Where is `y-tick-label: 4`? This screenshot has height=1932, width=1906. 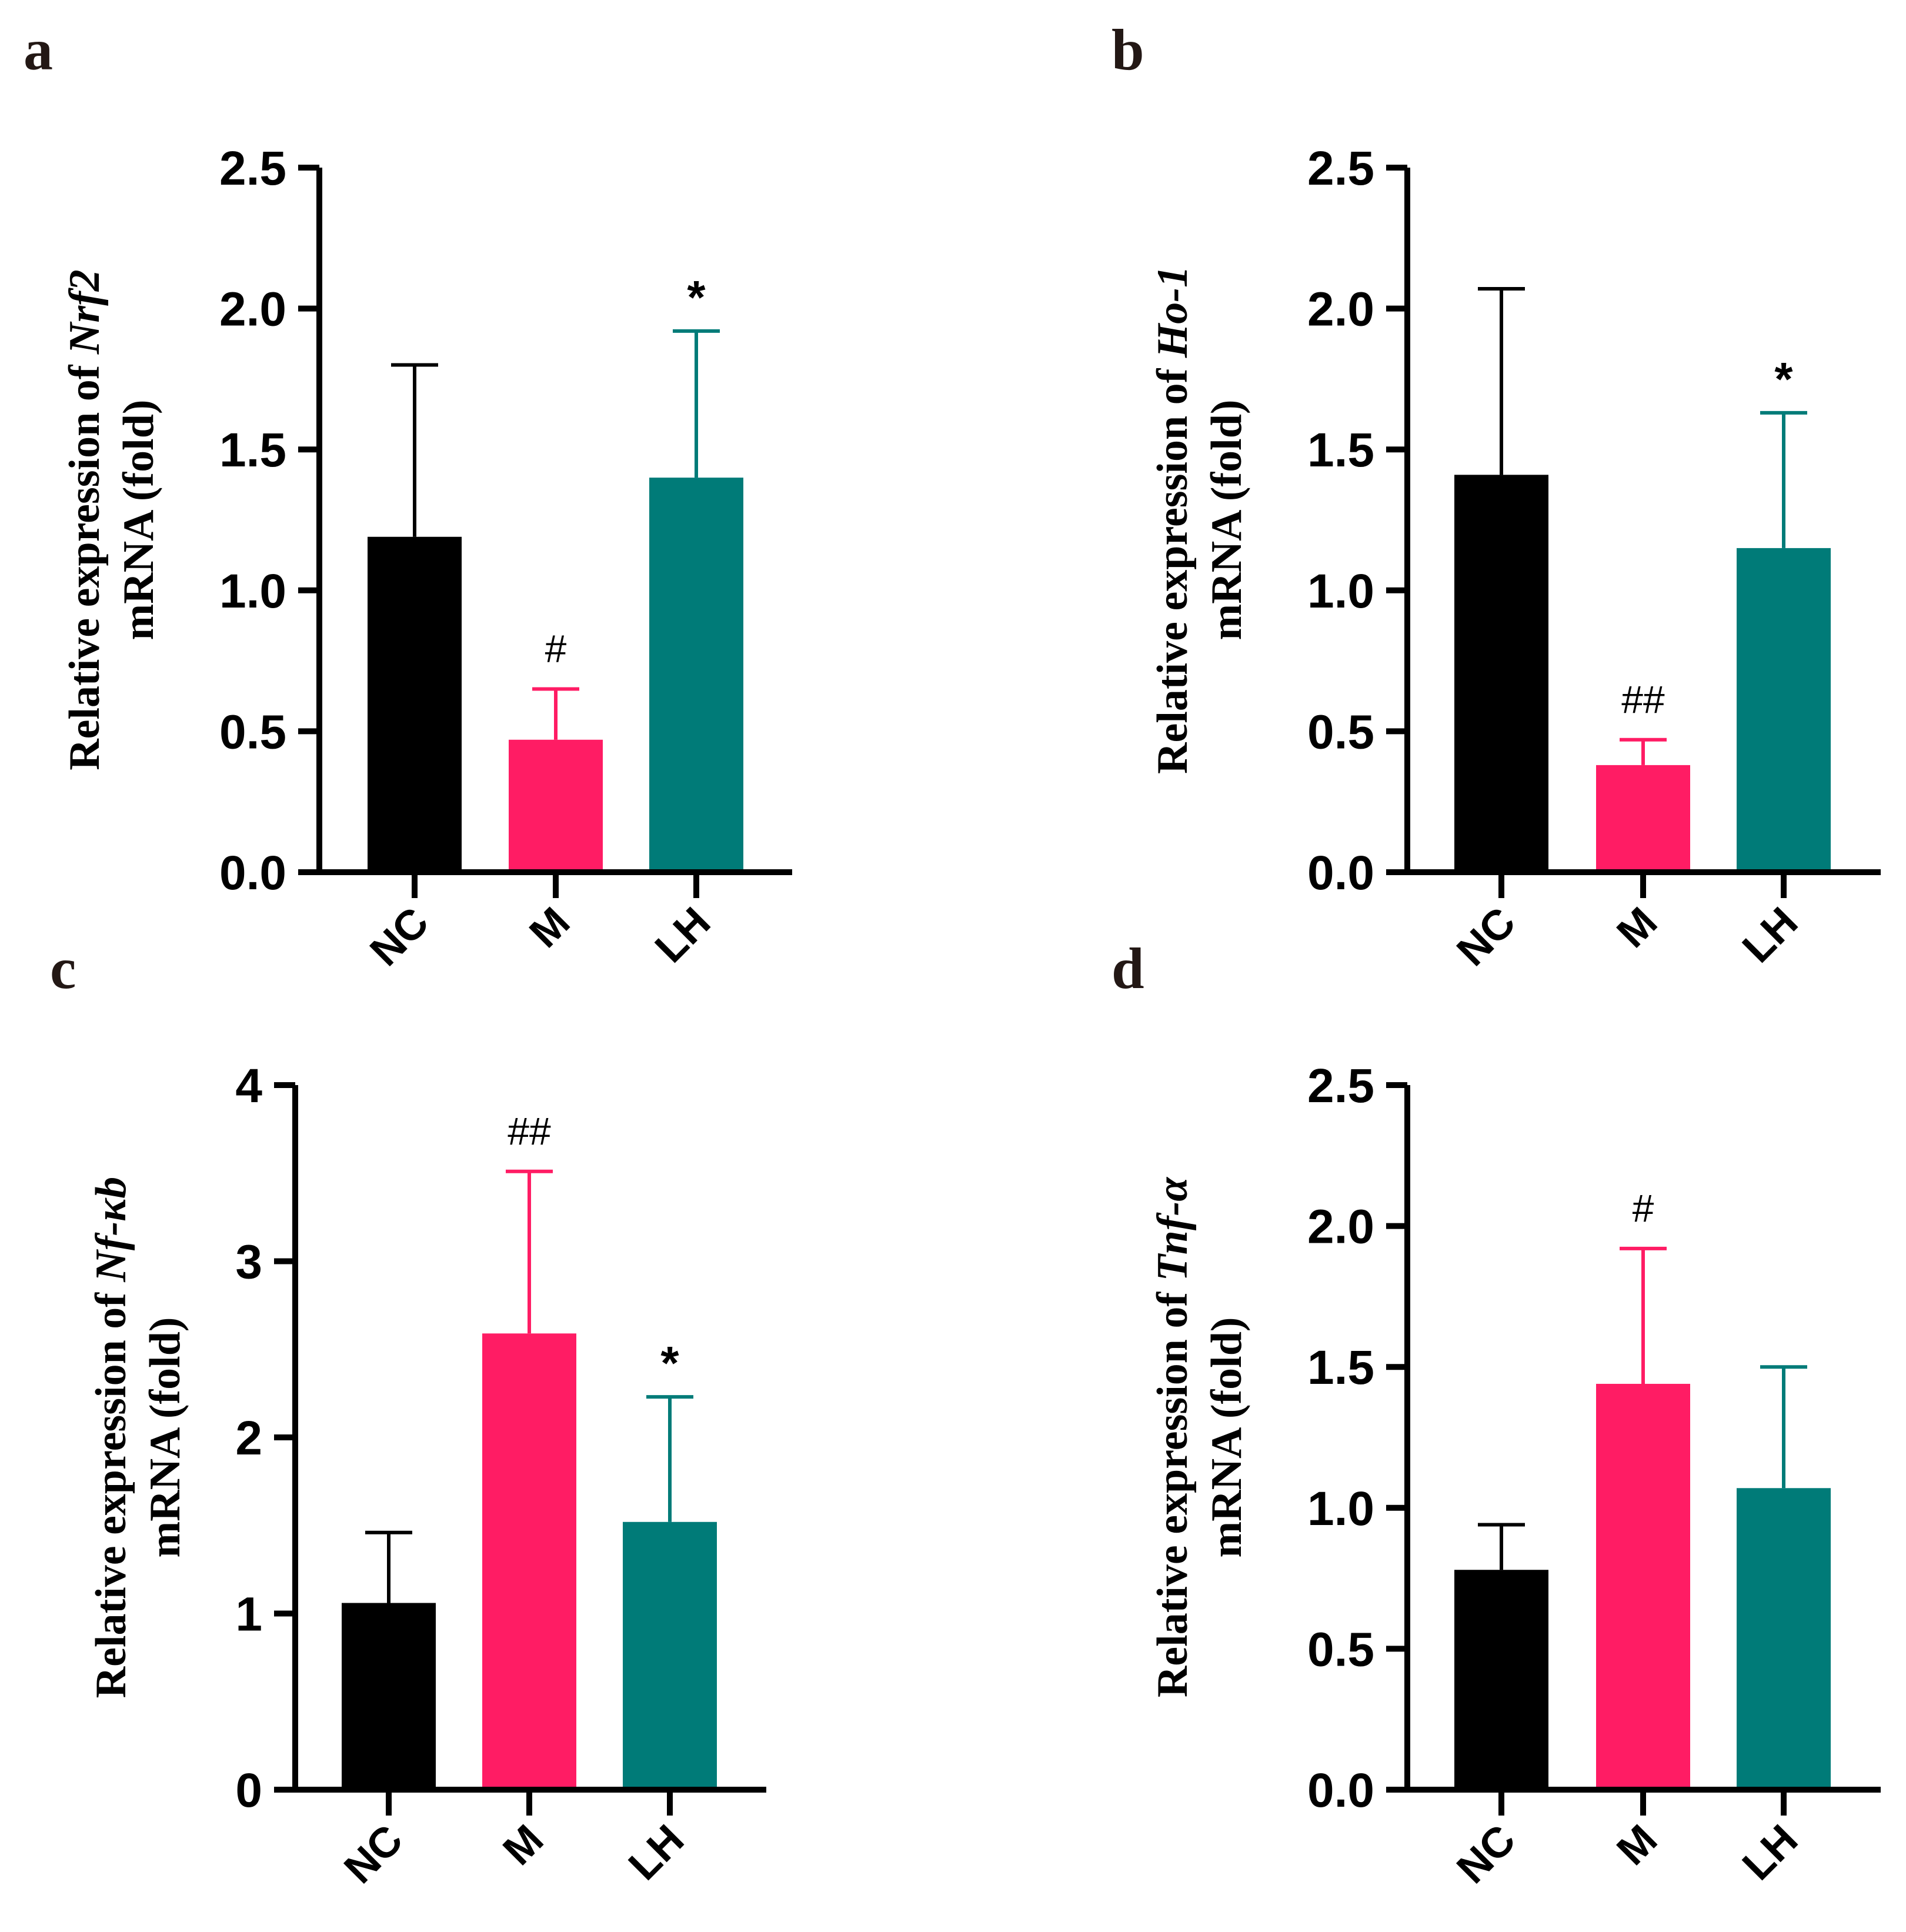
y-tick-label: 4 is located at coordinates (248, 1086).